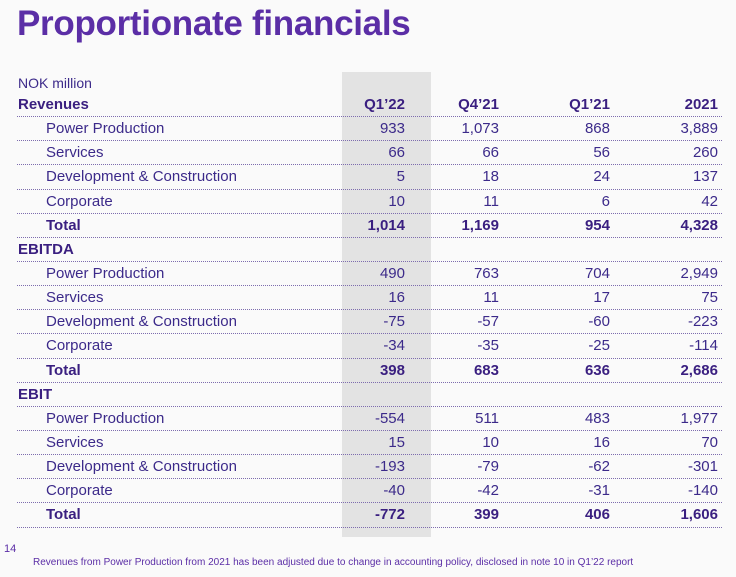 The width and height of the screenshot is (736, 577). Describe the element at coordinates (368, 202) in the screenshot. I see `table-row: Corporate 10 11 6 42` at that location.